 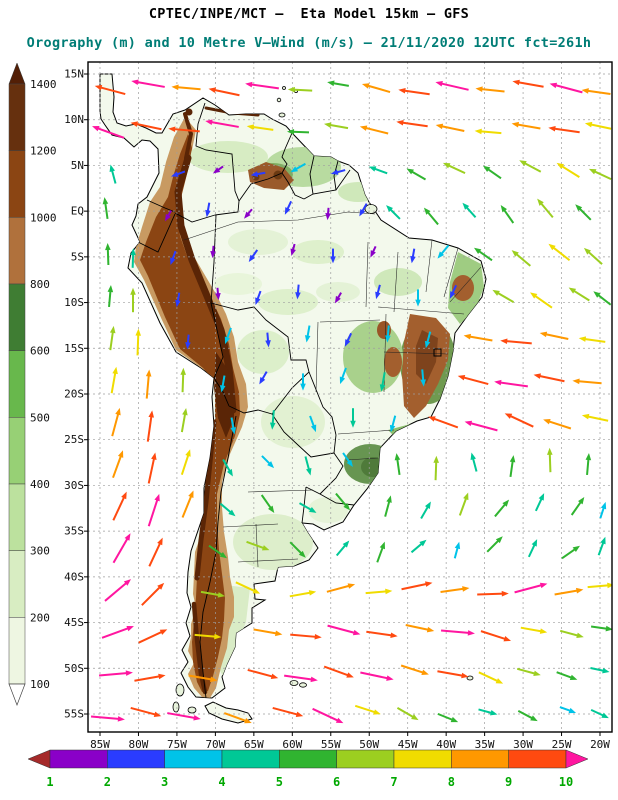 What do you see at coordinates (577, 759) in the screenshot?
I see `wind-colorbar-right-arrow` at bounding box center [577, 759].